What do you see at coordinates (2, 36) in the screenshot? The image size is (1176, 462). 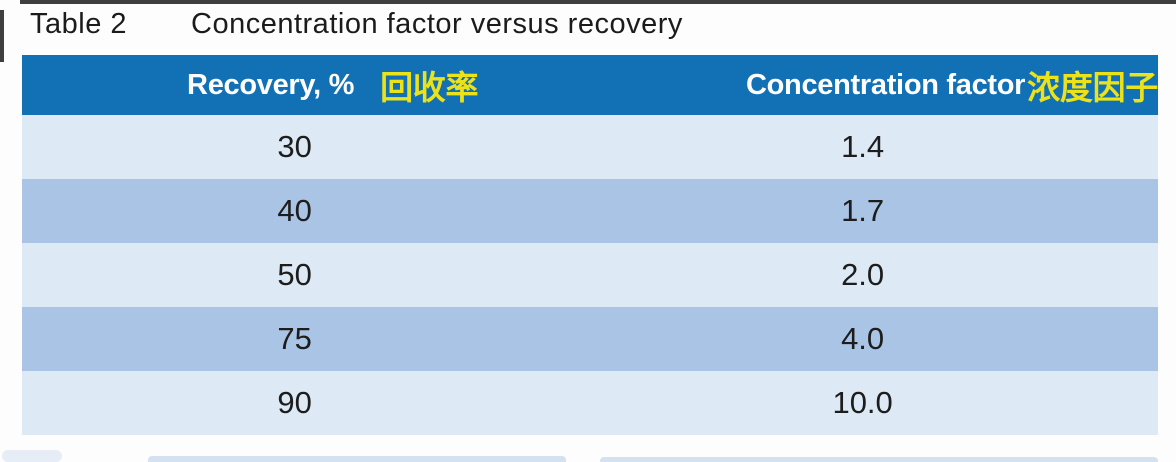 I see `left-frame-line` at bounding box center [2, 36].